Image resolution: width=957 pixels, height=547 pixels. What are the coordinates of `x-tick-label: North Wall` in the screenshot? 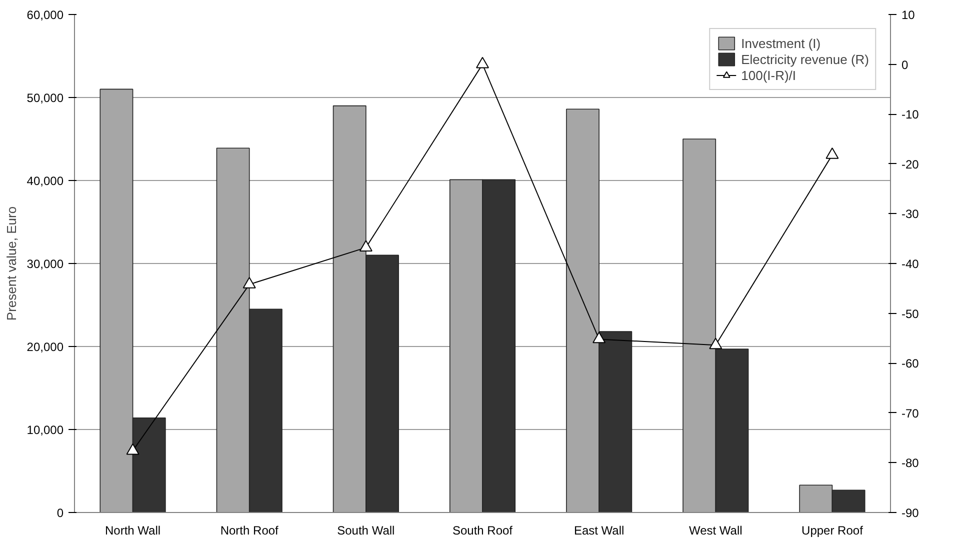 It's located at (133, 531).